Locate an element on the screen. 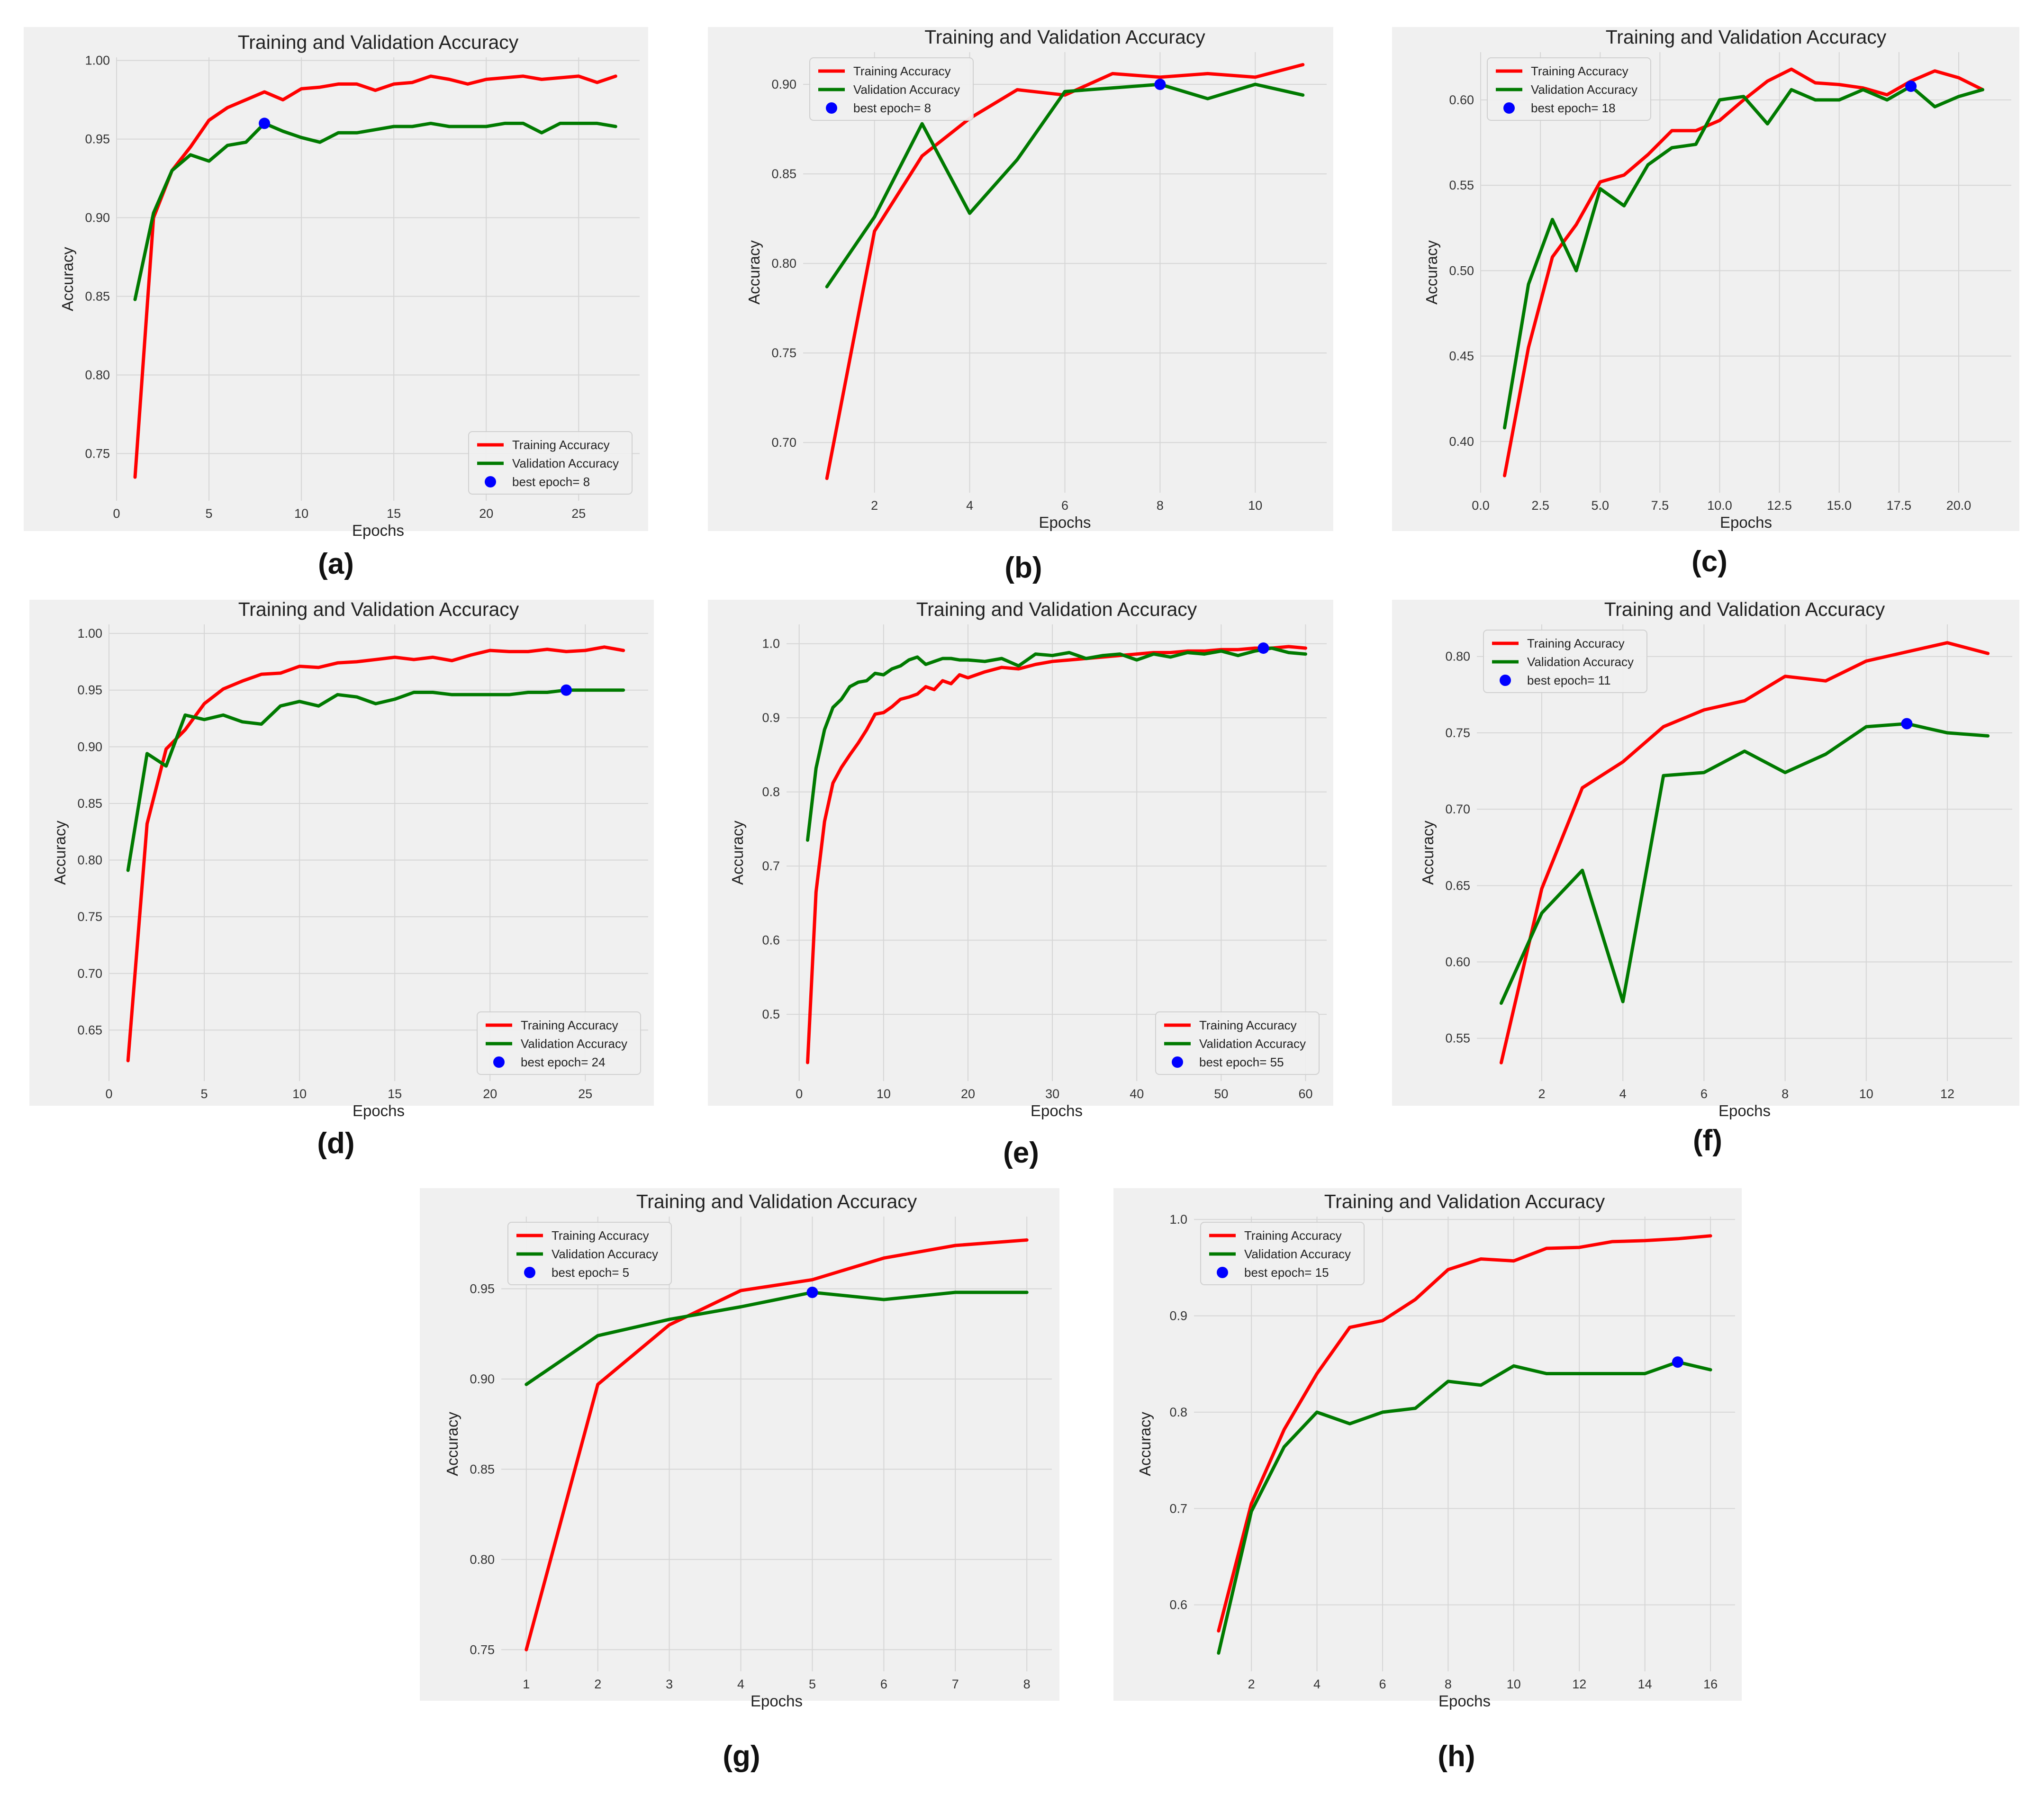 This screenshot has height=1795, width=2044. x-tick-label: 12 is located at coordinates (1579, 1684).